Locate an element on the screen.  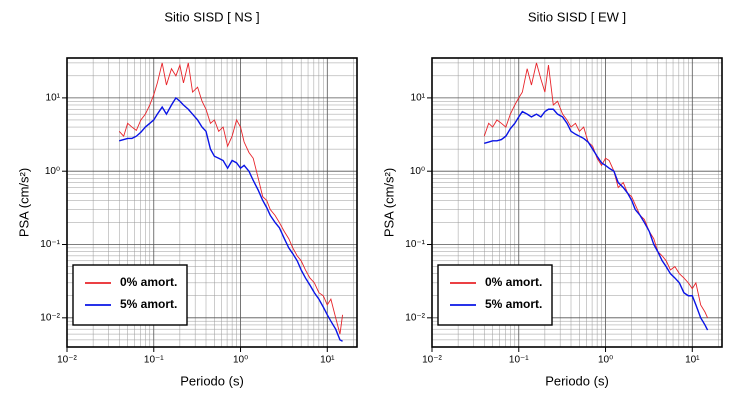
chart-title: Sitio SISD [ NS ] is located at coordinates (211, 16).